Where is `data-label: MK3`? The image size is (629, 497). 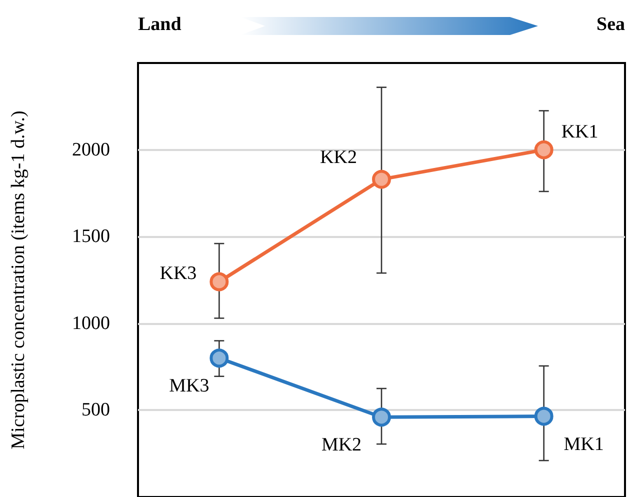 data-label: MK3 is located at coordinates (189, 386).